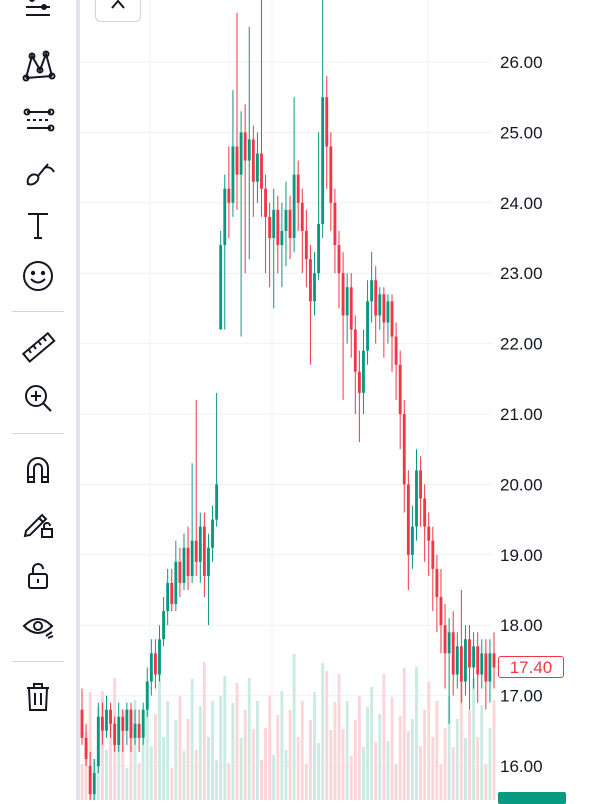 Image resolution: width=600 pixels, height=804 pixels. What do you see at coordinates (38, 276) in the screenshot?
I see `emoji-tool-icon` at bounding box center [38, 276].